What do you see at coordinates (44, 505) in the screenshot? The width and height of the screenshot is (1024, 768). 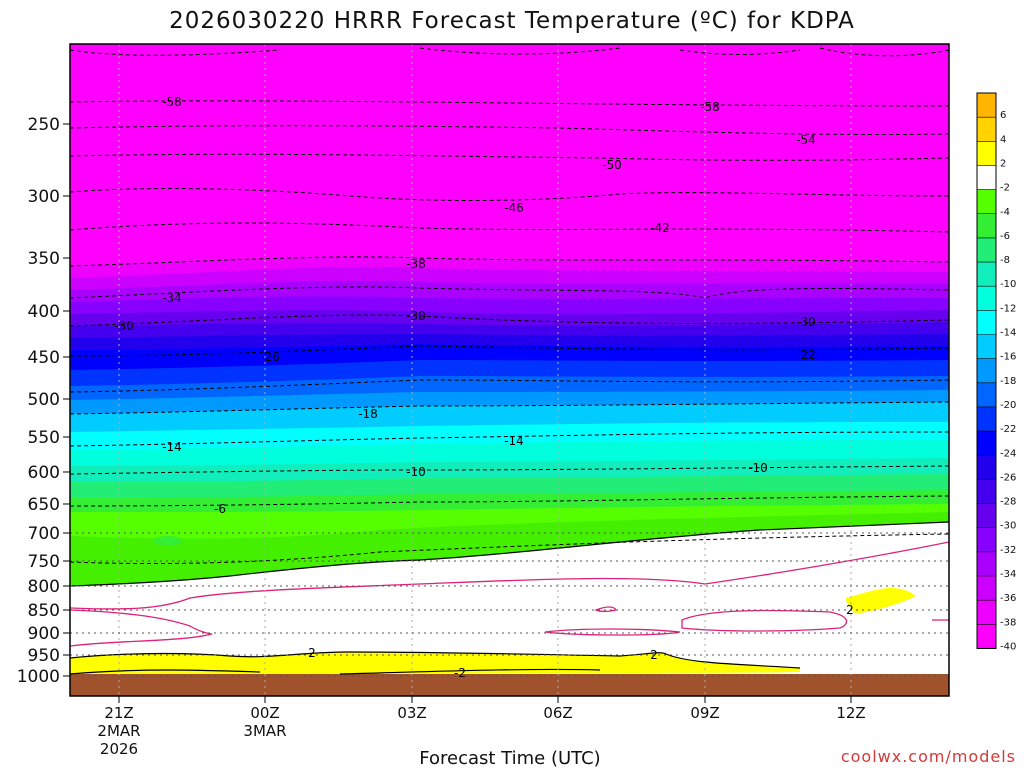 I see `y-tick-label: 650` at bounding box center [44, 505].